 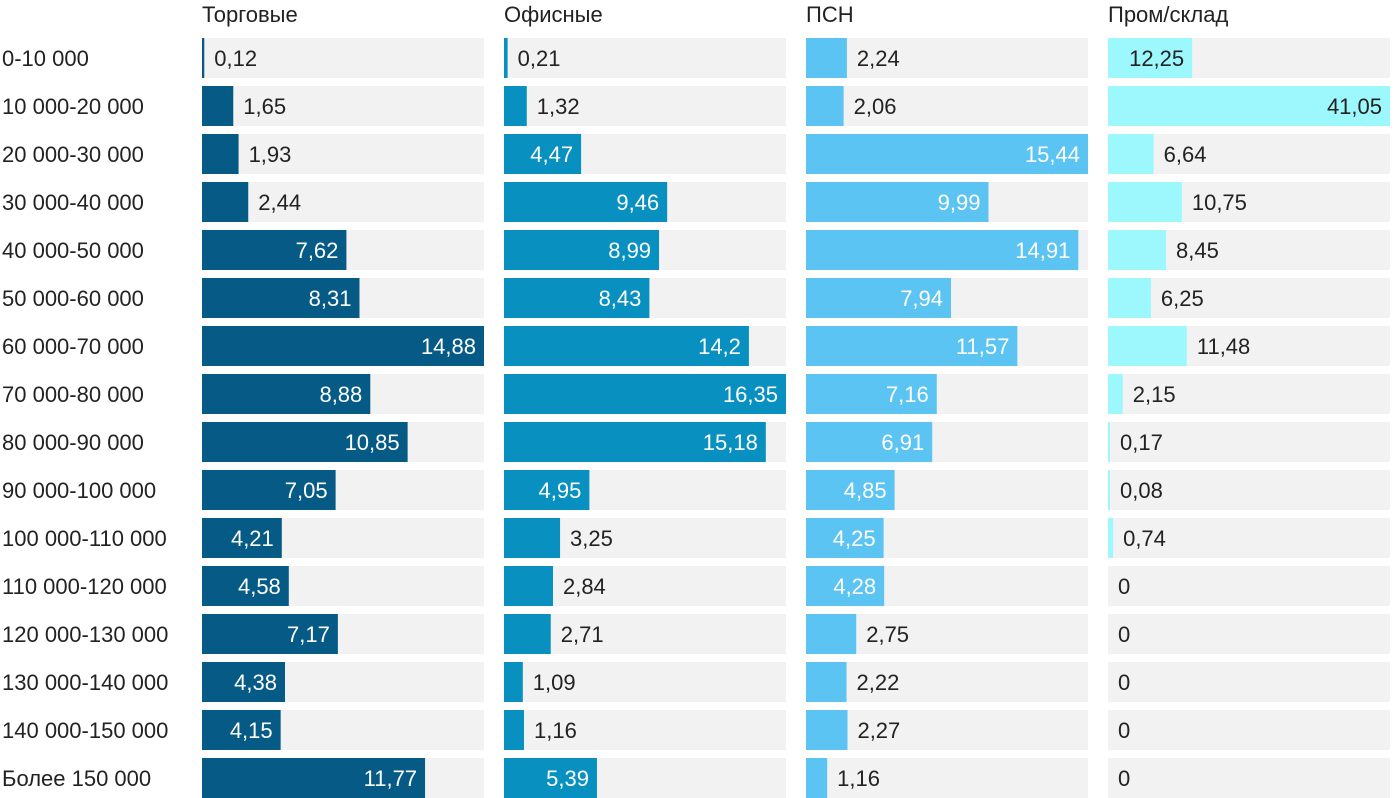 I want to click on data-label: 14,2, so click(x=719, y=346).